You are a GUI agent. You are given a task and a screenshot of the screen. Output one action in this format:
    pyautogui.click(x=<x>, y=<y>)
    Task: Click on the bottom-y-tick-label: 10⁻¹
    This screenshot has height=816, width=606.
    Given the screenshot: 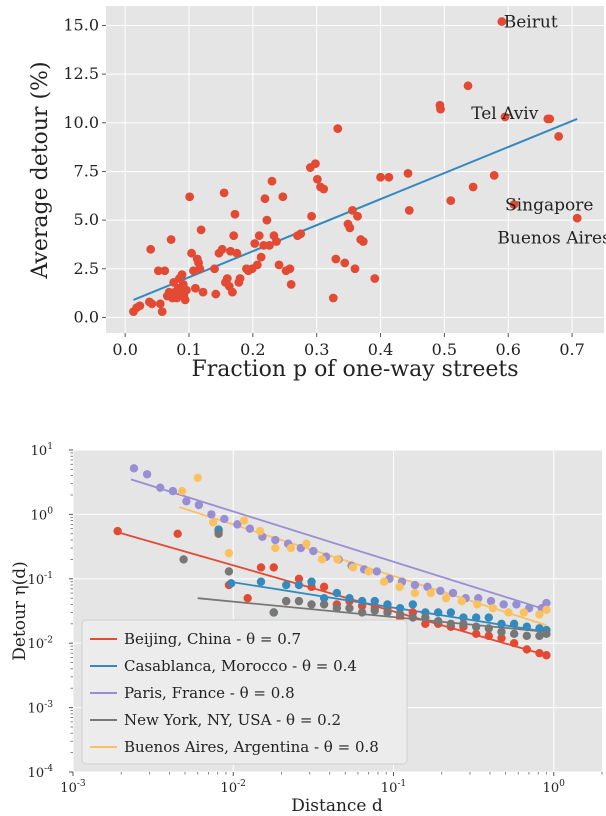 What is the action you would take?
    pyautogui.click(x=40, y=579)
    